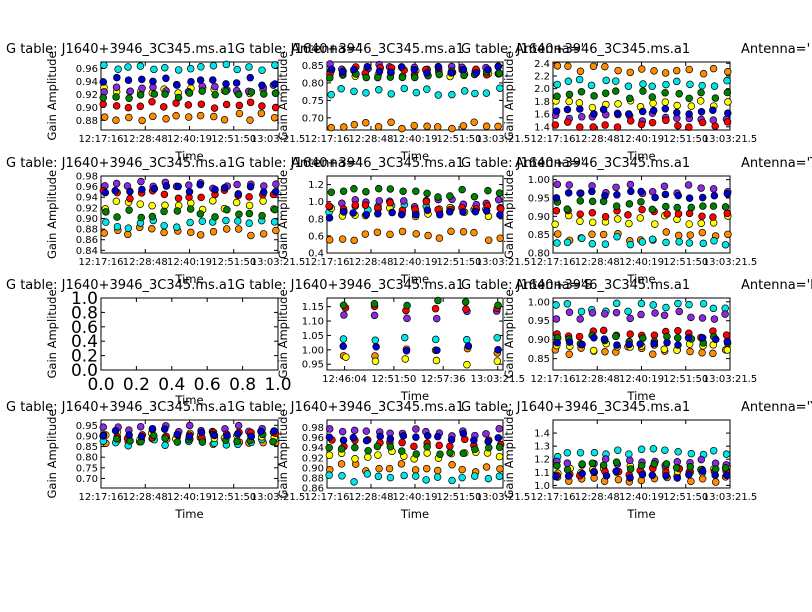  What do you see at coordinates (542, 76) in the screenshot?
I see `y-tick-label: 2.2` at bounding box center [542, 76].